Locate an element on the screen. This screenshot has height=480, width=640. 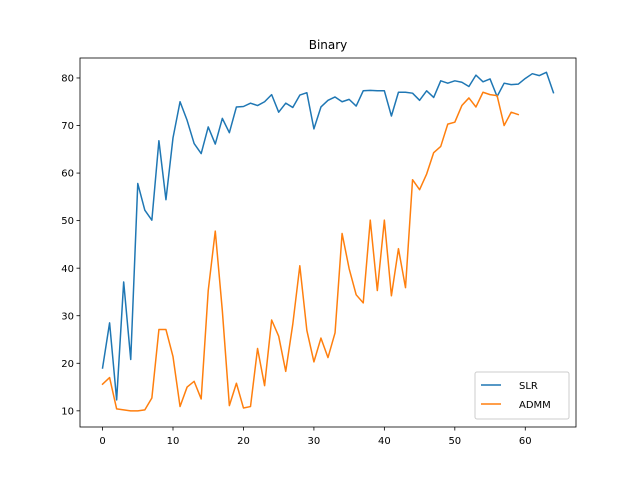
y-tick-label: 40 is located at coordinates (67, 269).